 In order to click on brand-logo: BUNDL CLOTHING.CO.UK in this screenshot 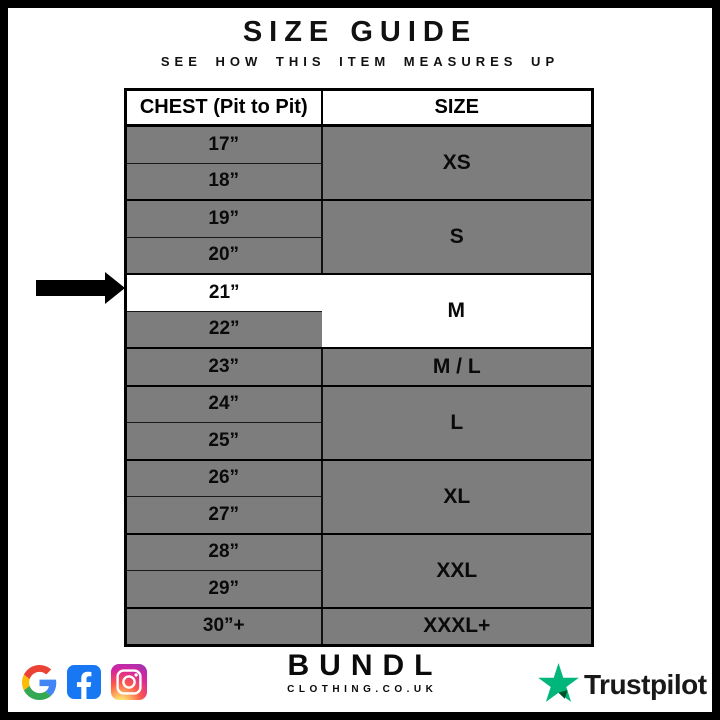, I will do `click(360, 673)`.